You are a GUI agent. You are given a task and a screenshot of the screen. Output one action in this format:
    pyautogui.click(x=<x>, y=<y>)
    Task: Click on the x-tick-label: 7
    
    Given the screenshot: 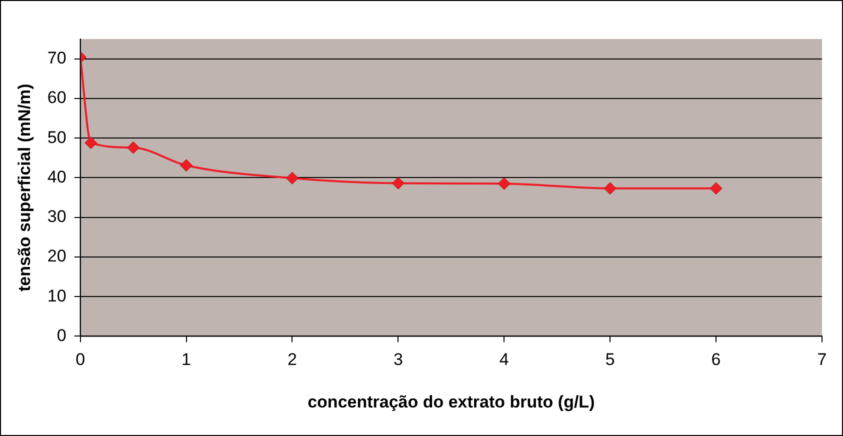 What is the action you would take?
    pyautogui.click(x=822, y=360)
    